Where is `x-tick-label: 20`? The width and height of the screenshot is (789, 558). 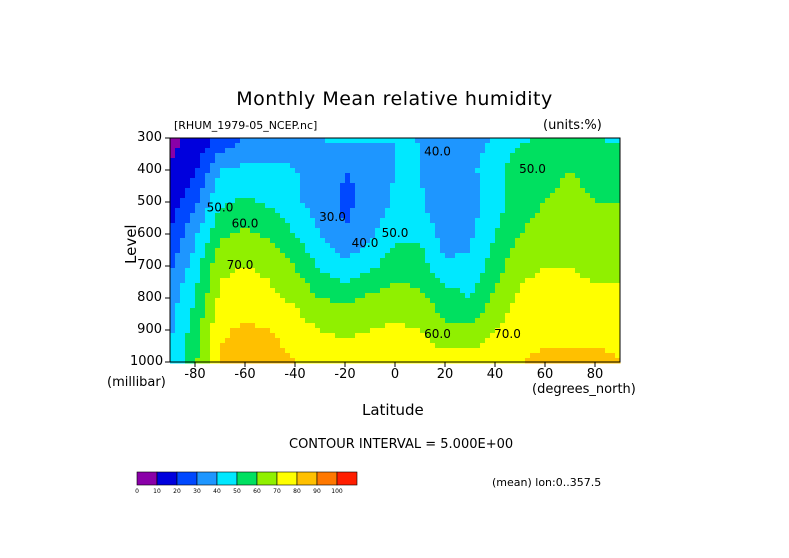
x-tick-label: 20 is located at coordinates (445, 374).